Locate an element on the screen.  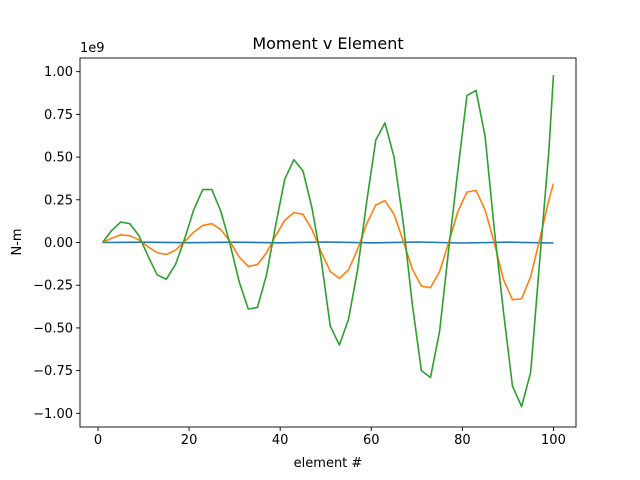
x-tick-label: 40 is located at coordinates (280, 440).